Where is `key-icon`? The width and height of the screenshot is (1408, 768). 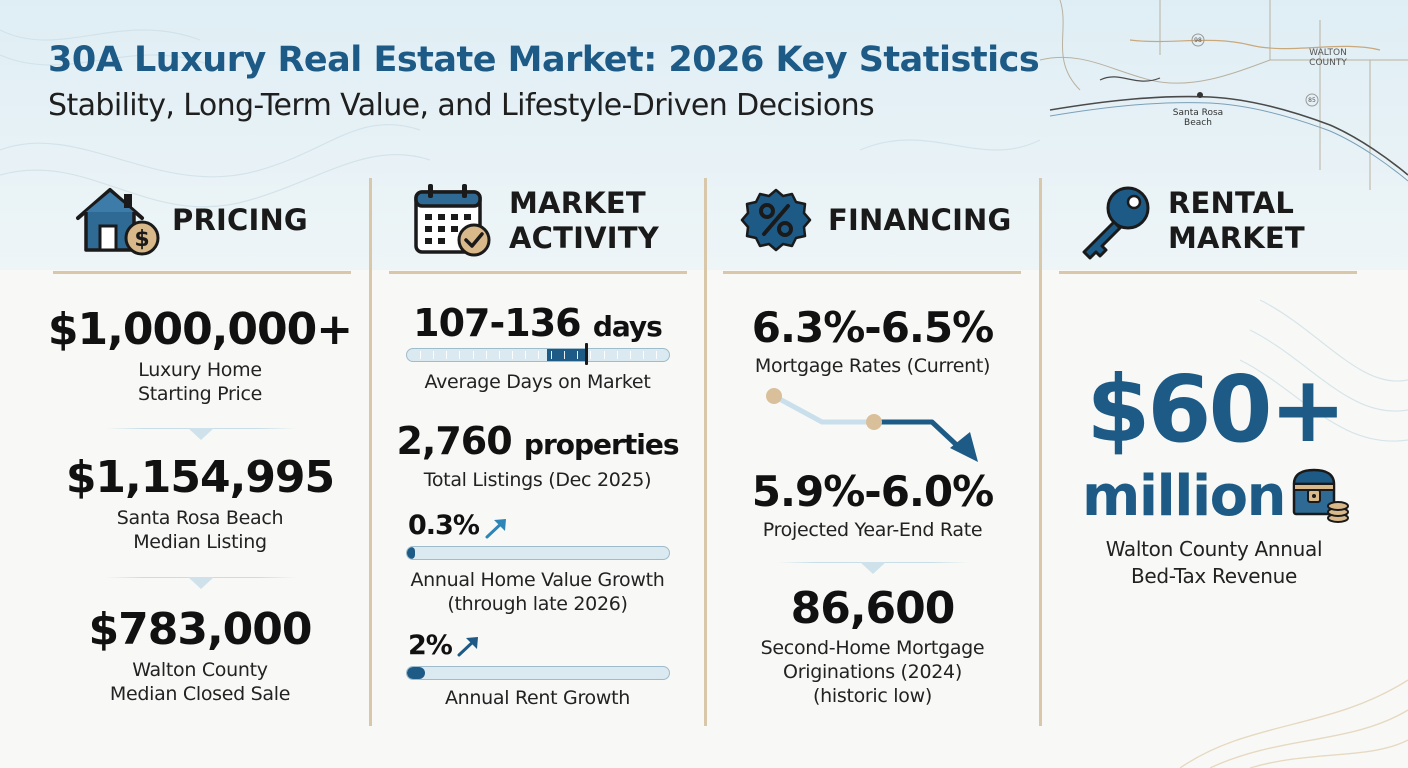
key-icon is located at coordinates (1116, 224).